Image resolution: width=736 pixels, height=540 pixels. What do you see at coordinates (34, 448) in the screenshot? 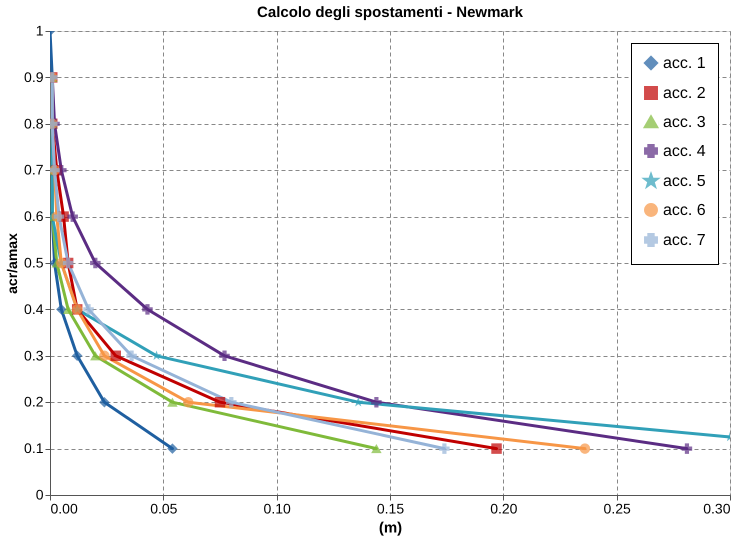
I see `y-tick-label: 0.1` at bounding box center [34, 448].